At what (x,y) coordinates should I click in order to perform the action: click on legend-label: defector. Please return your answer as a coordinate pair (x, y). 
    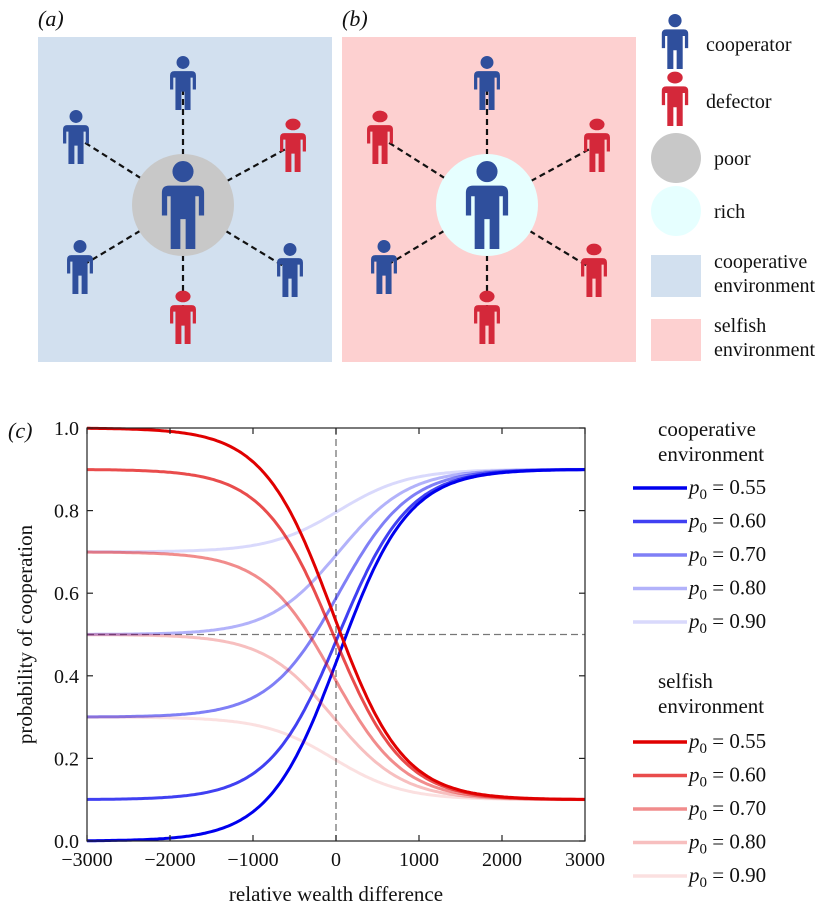
    Looking at the image, I should click on (739, 102).